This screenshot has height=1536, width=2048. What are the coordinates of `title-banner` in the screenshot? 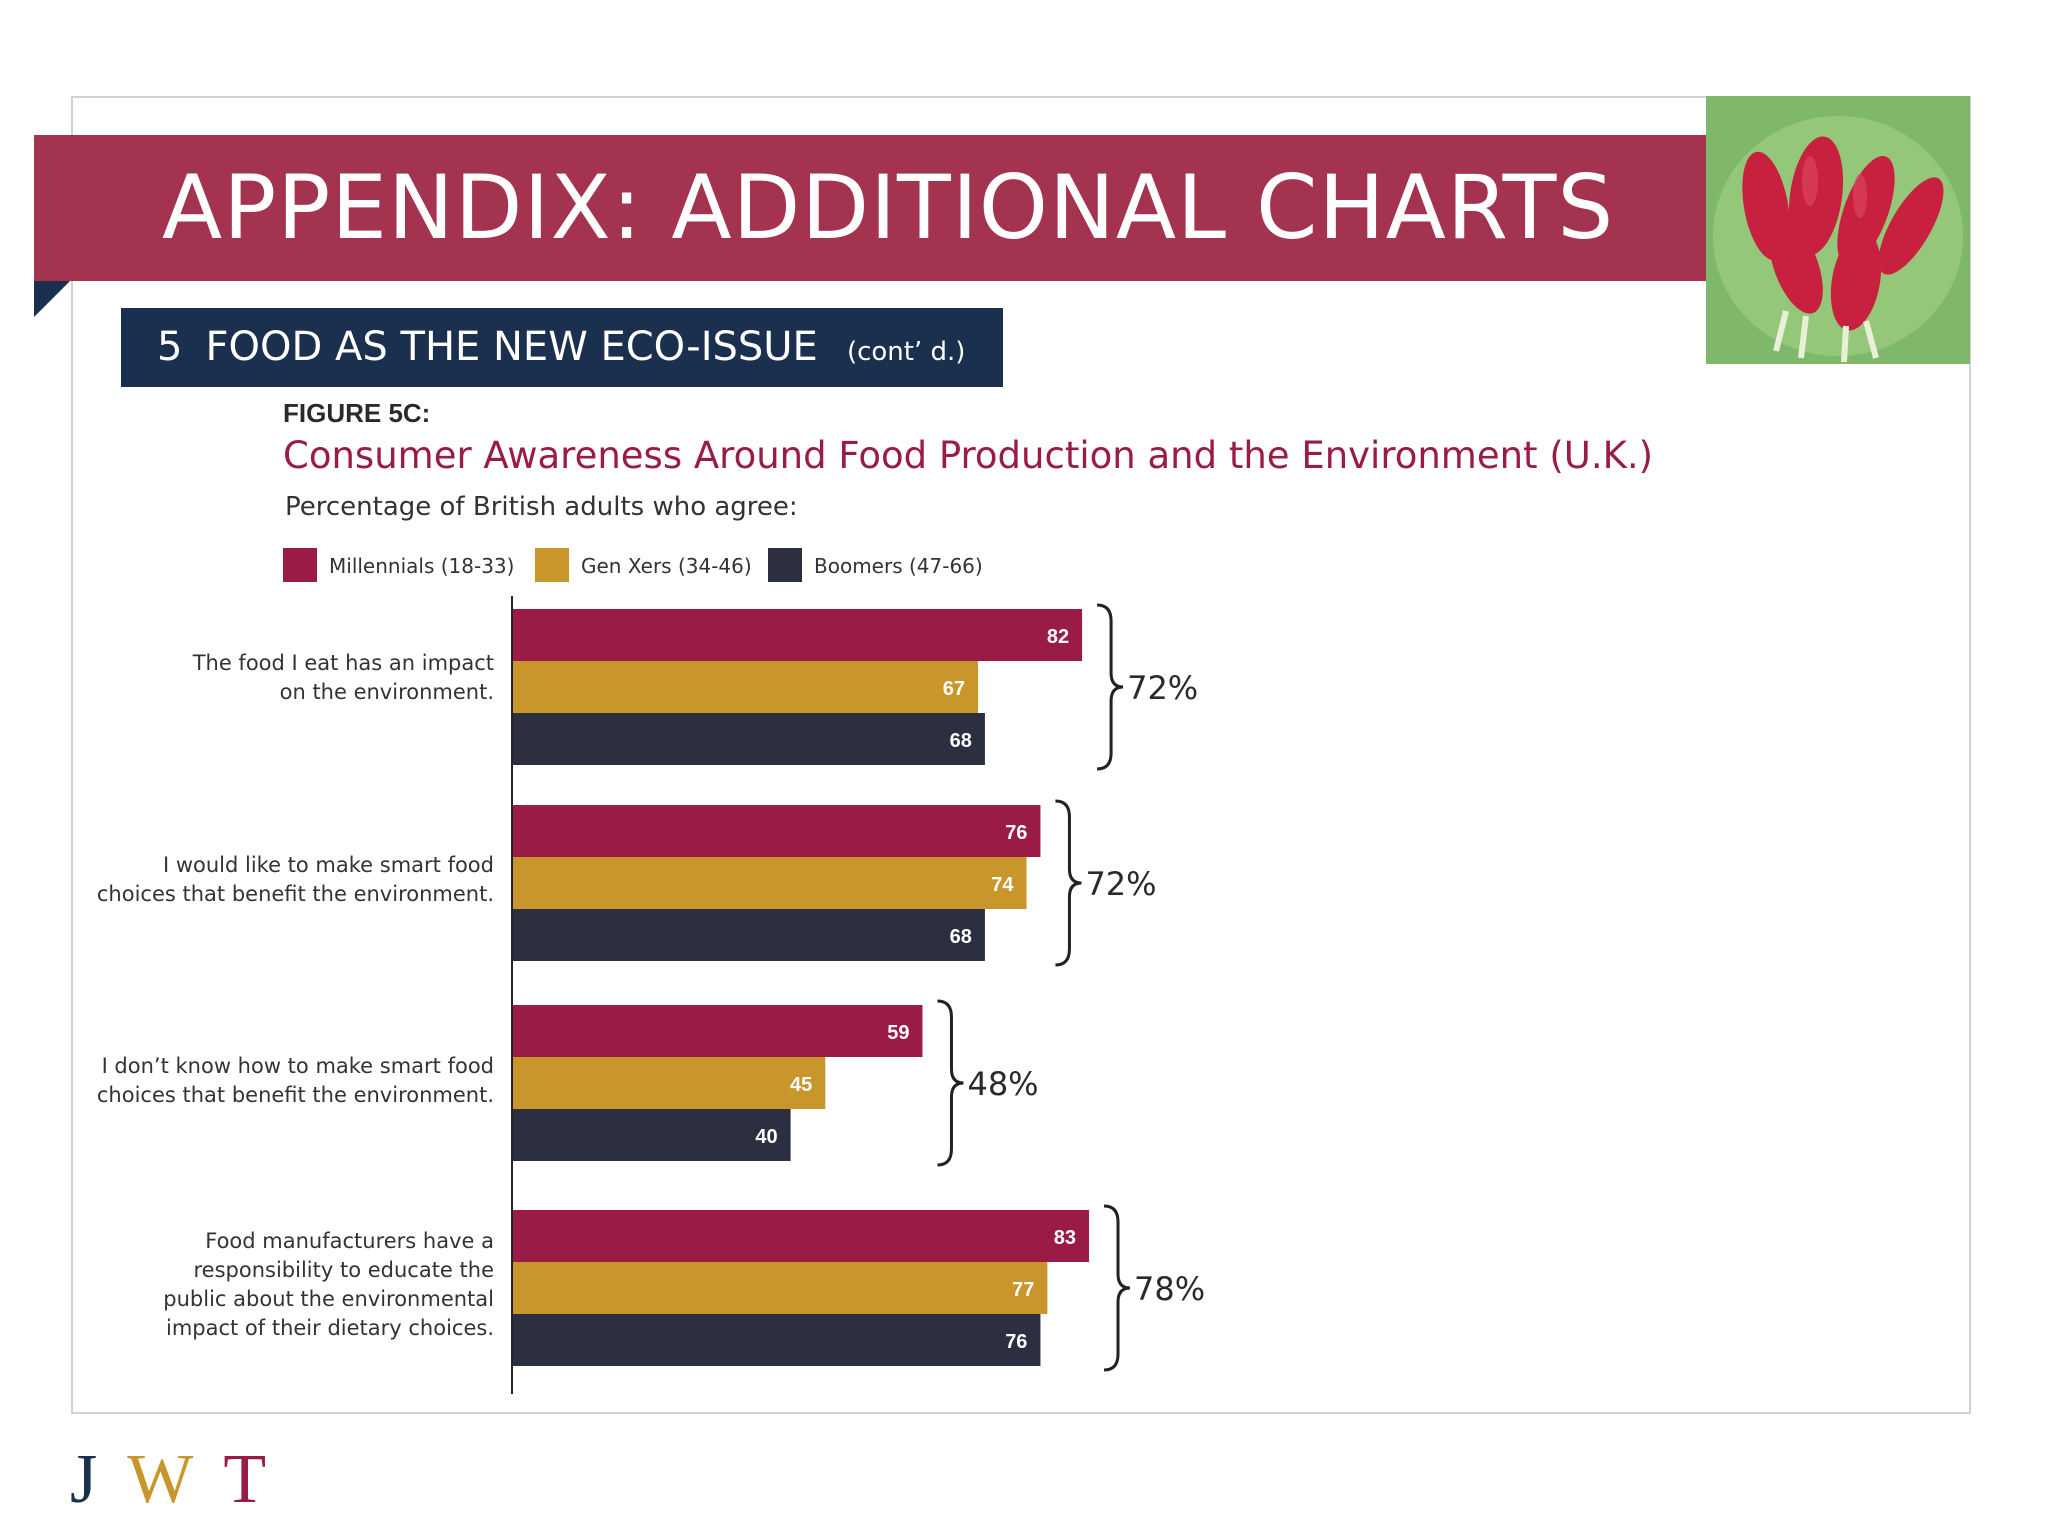 It's located at (870, 208).